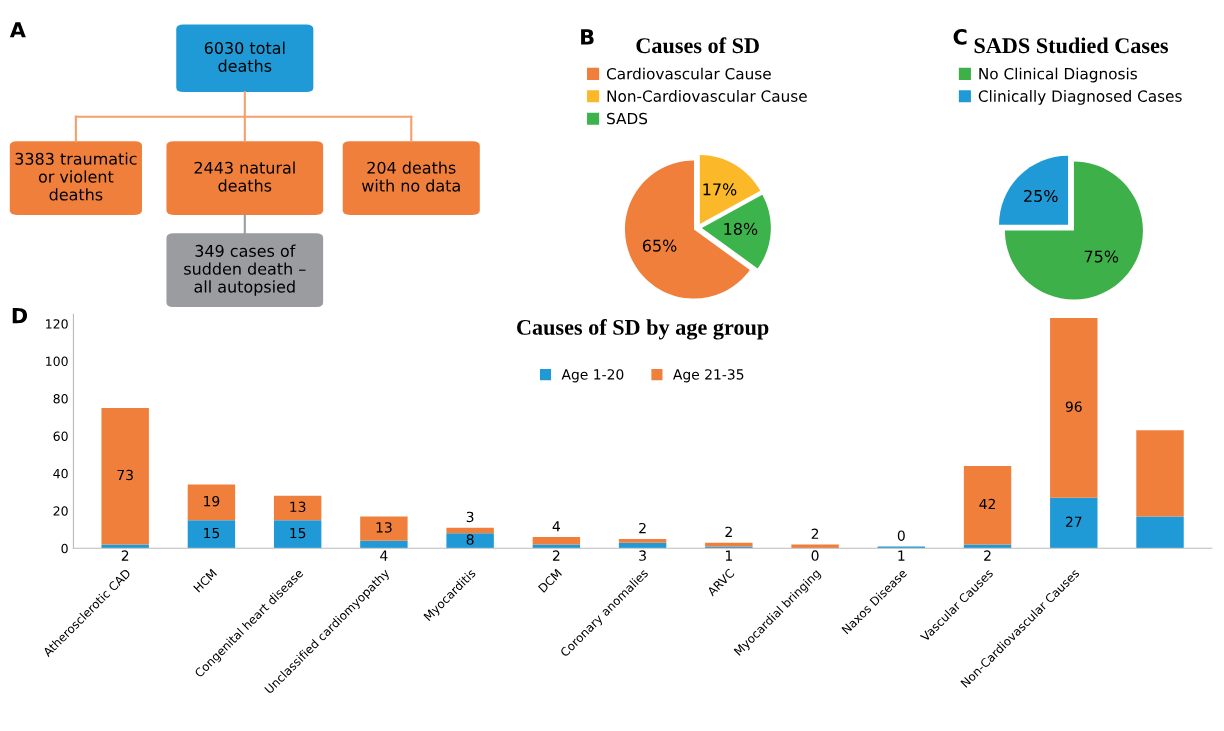  What do you see at coordinates (60, 511) in the screenshot?
I see `y-tick-label: 20` at bounding box center [60, 511].